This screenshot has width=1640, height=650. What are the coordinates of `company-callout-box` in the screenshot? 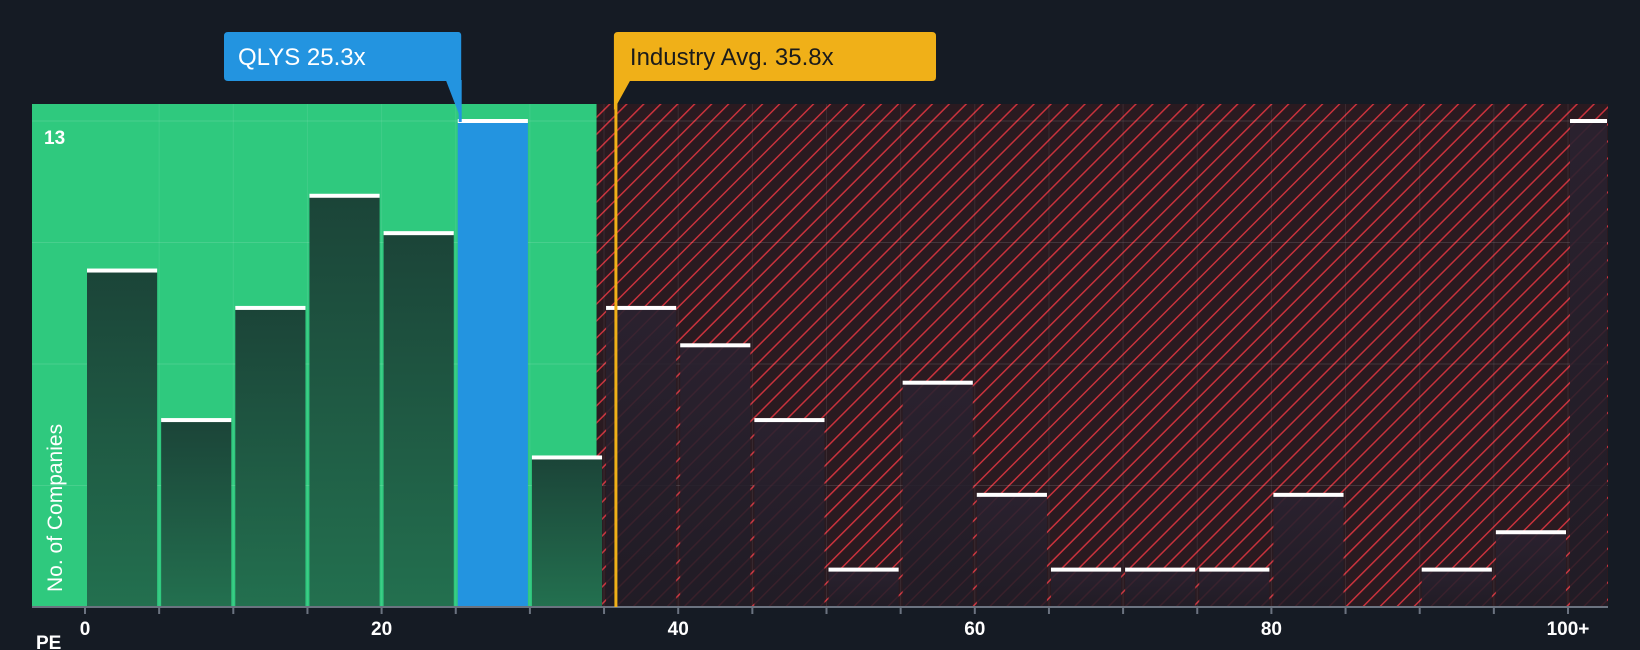 It's located at (343, 76).